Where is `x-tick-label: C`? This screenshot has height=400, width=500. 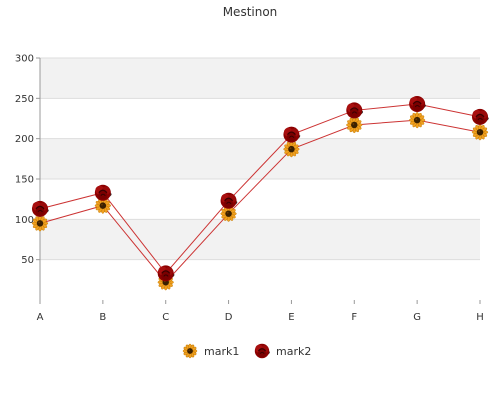 x-tick-label: C is located at coordinates (165, 317).